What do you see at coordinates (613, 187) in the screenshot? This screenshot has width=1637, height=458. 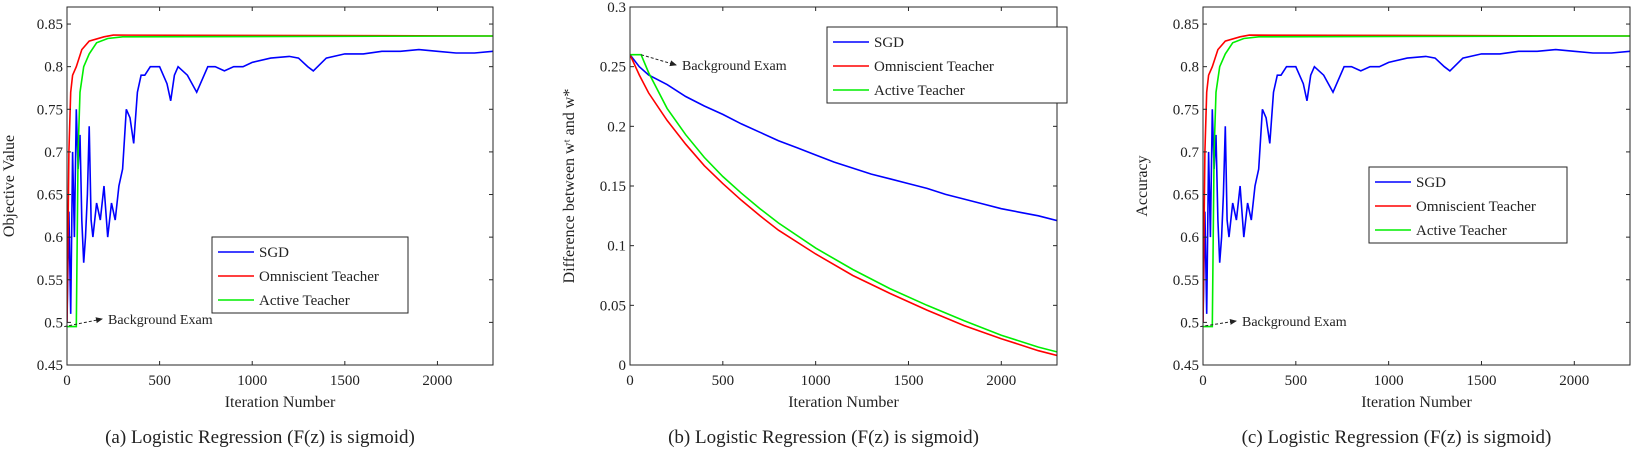 I see `y-tick-label: 0.15` at bounding box center [613, 187].